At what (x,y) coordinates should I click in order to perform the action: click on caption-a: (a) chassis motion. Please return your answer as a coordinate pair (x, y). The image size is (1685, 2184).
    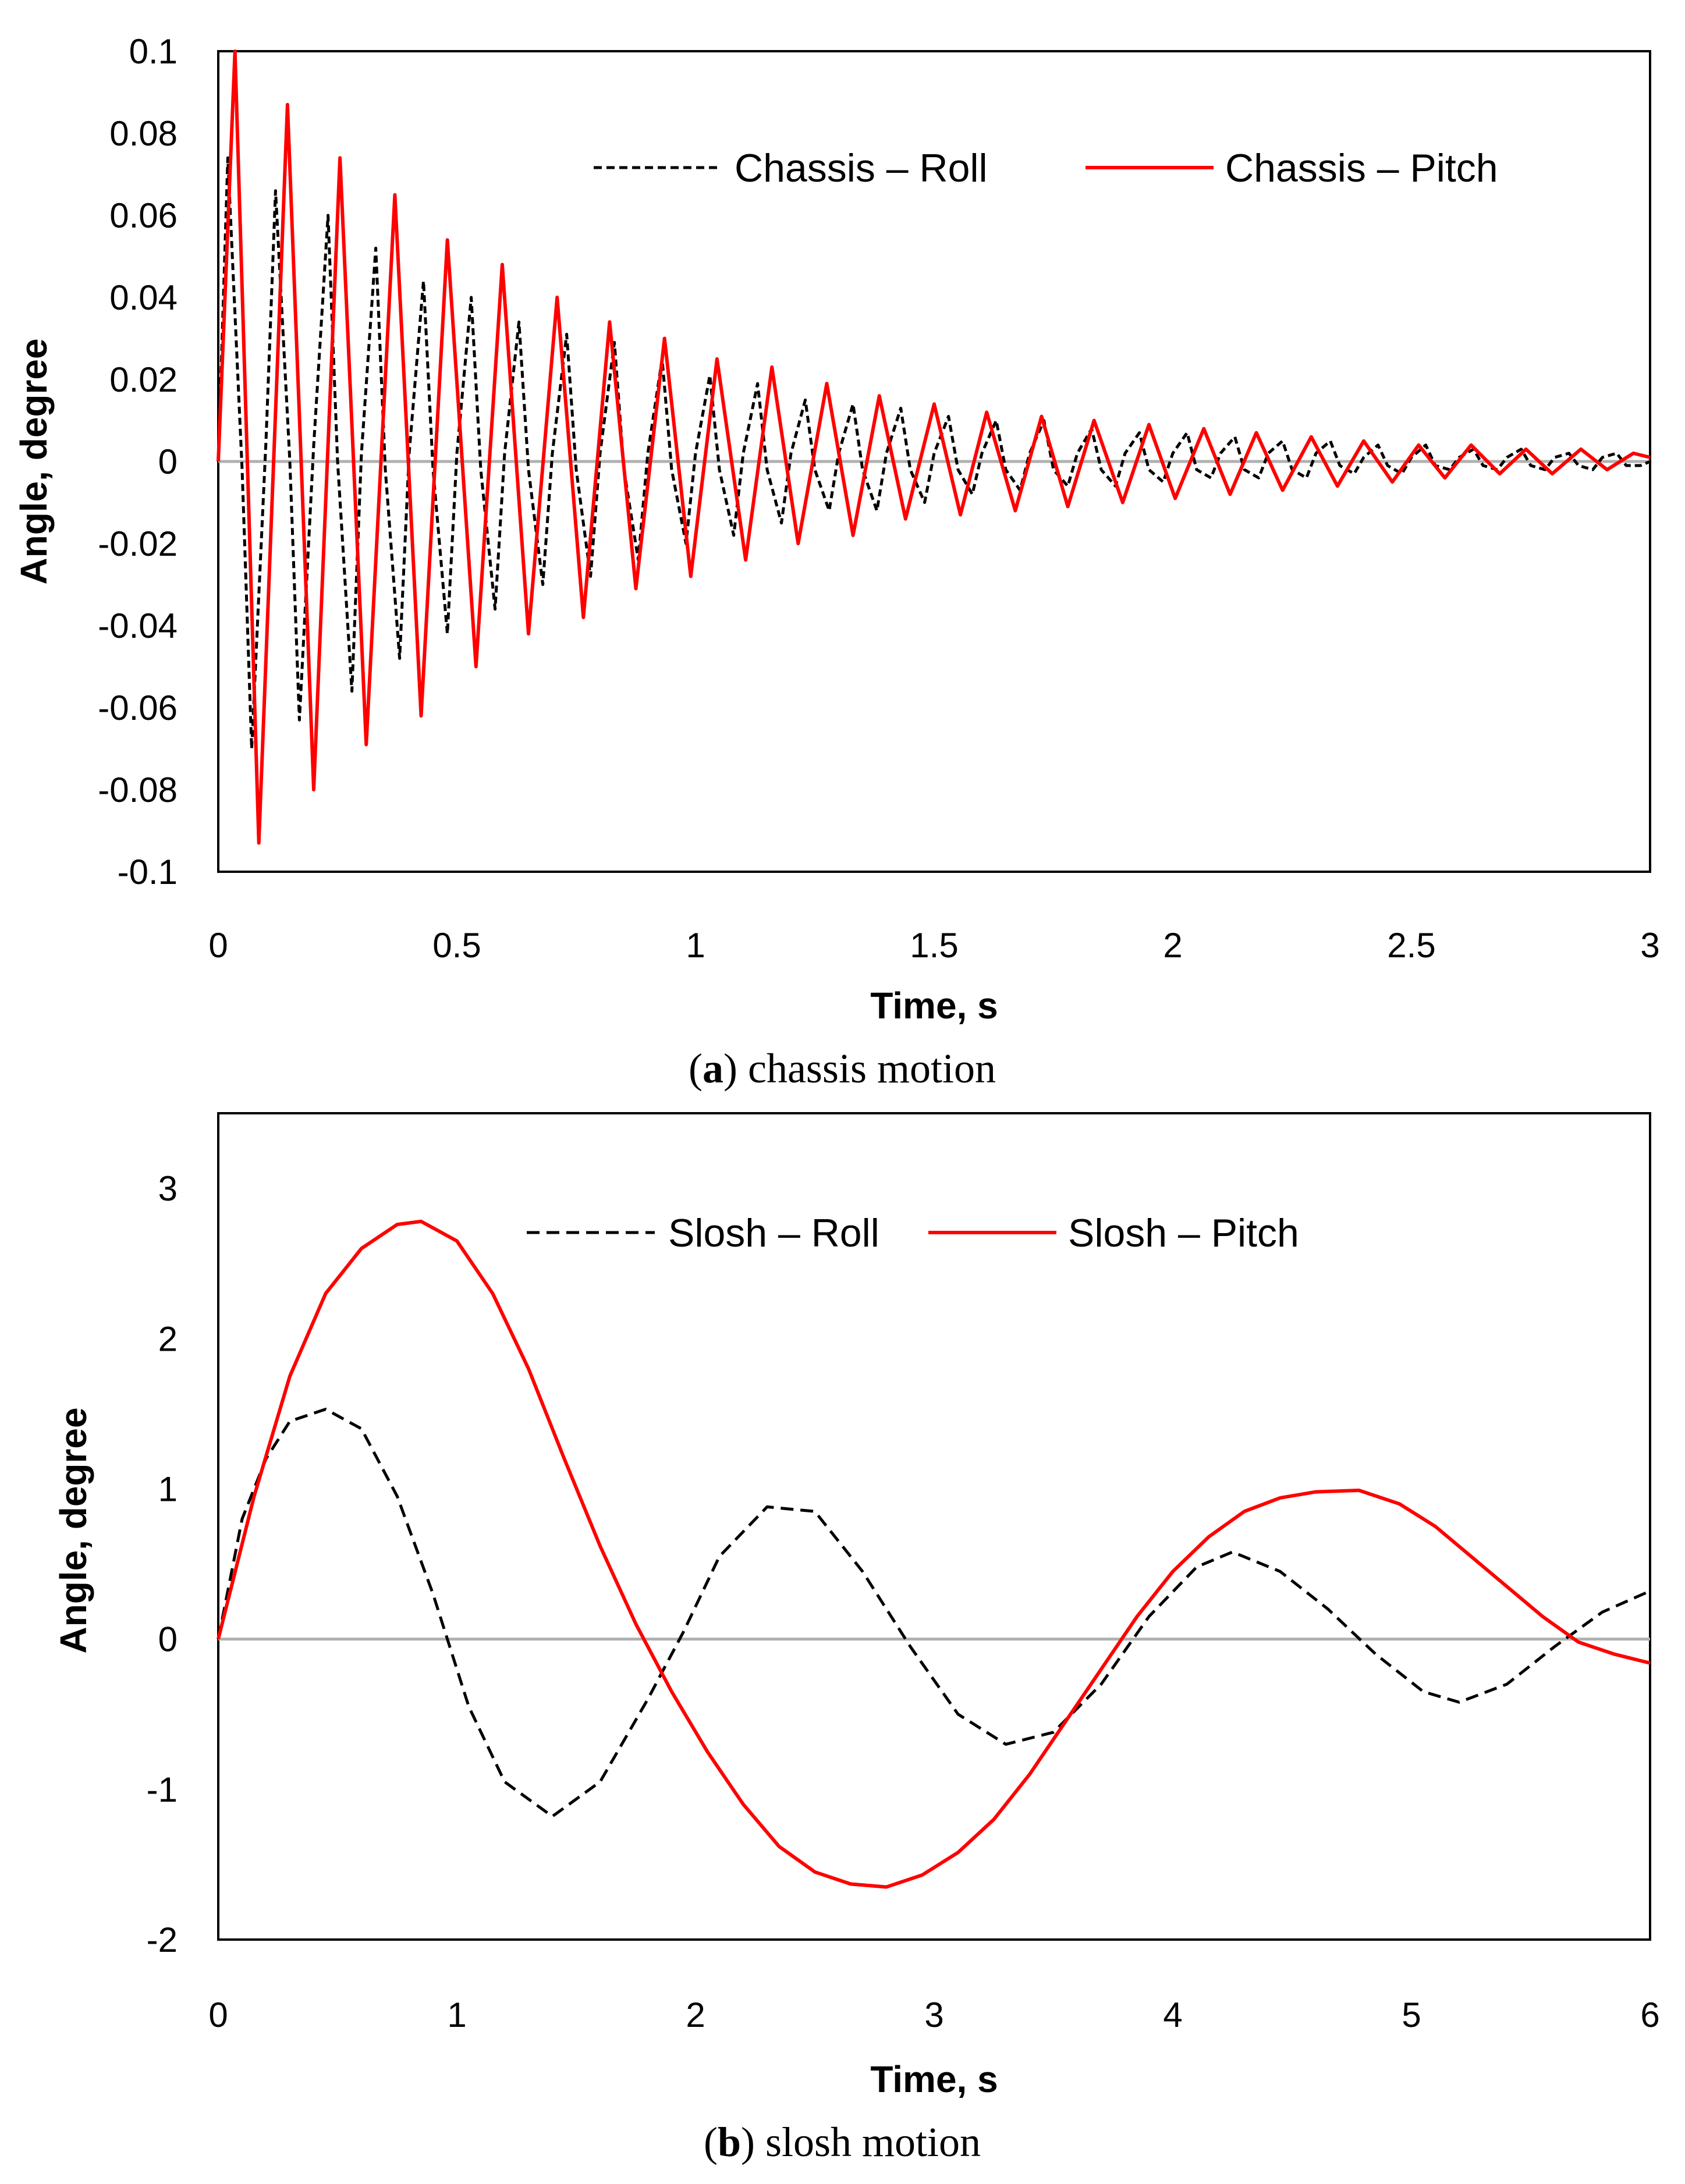
    Looking at the image, I should click on (842, 1068).